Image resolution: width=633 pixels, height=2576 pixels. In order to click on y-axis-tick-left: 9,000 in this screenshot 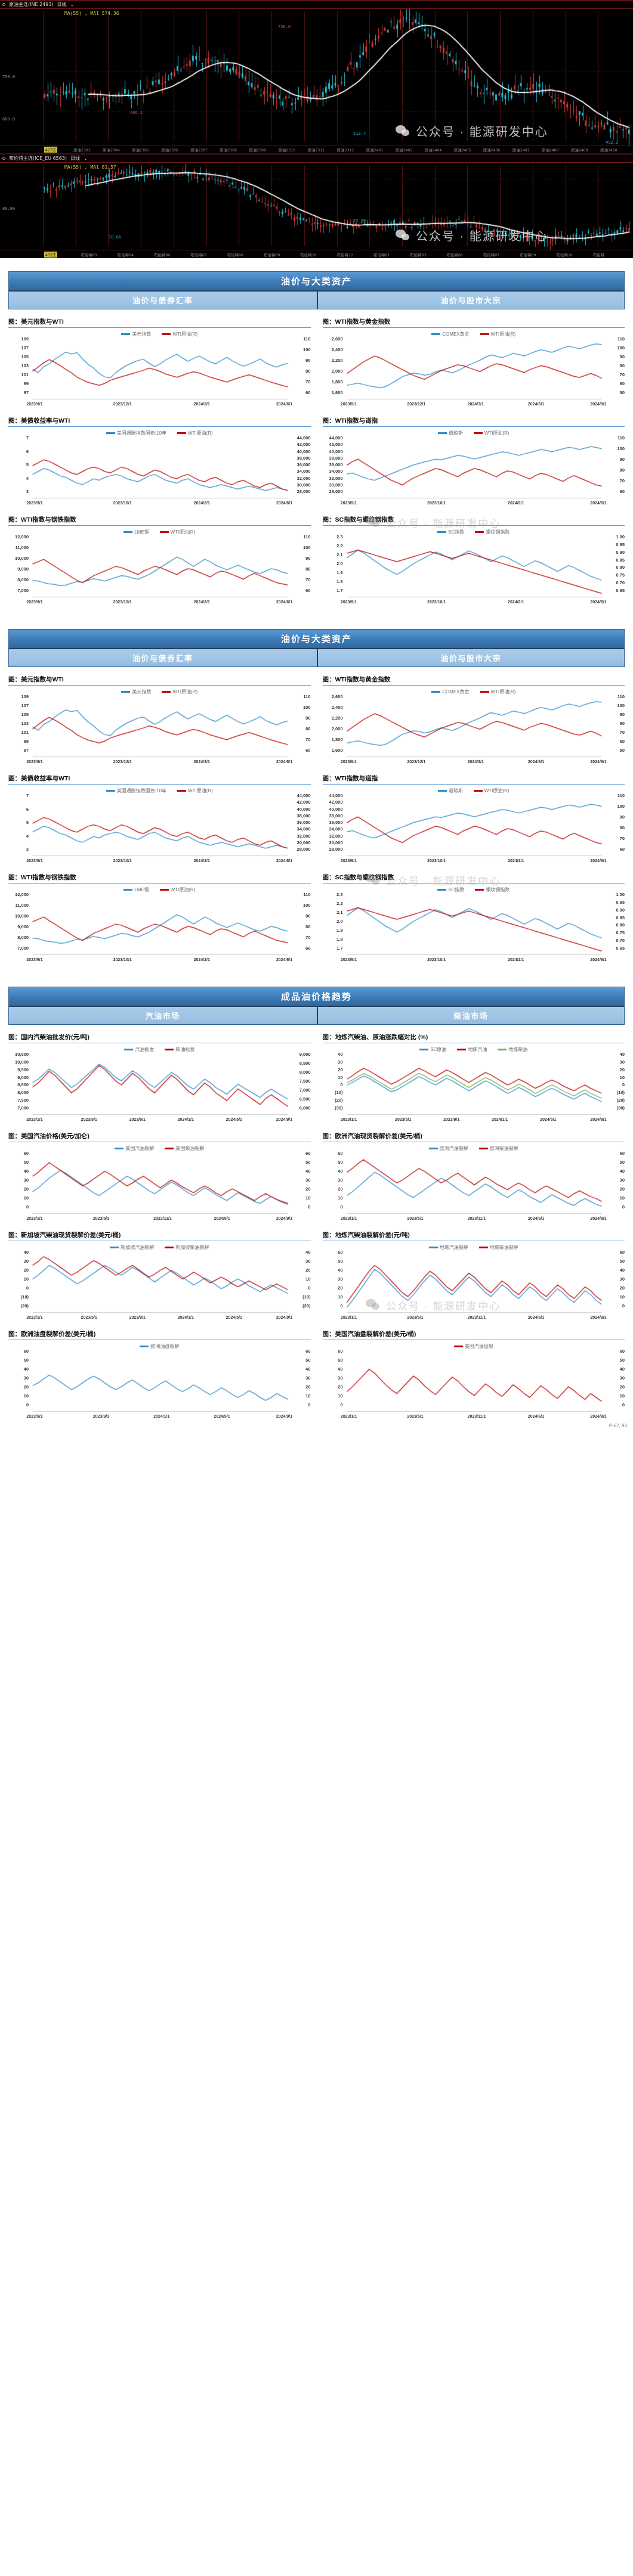, I will do `click(23, 1077)`.